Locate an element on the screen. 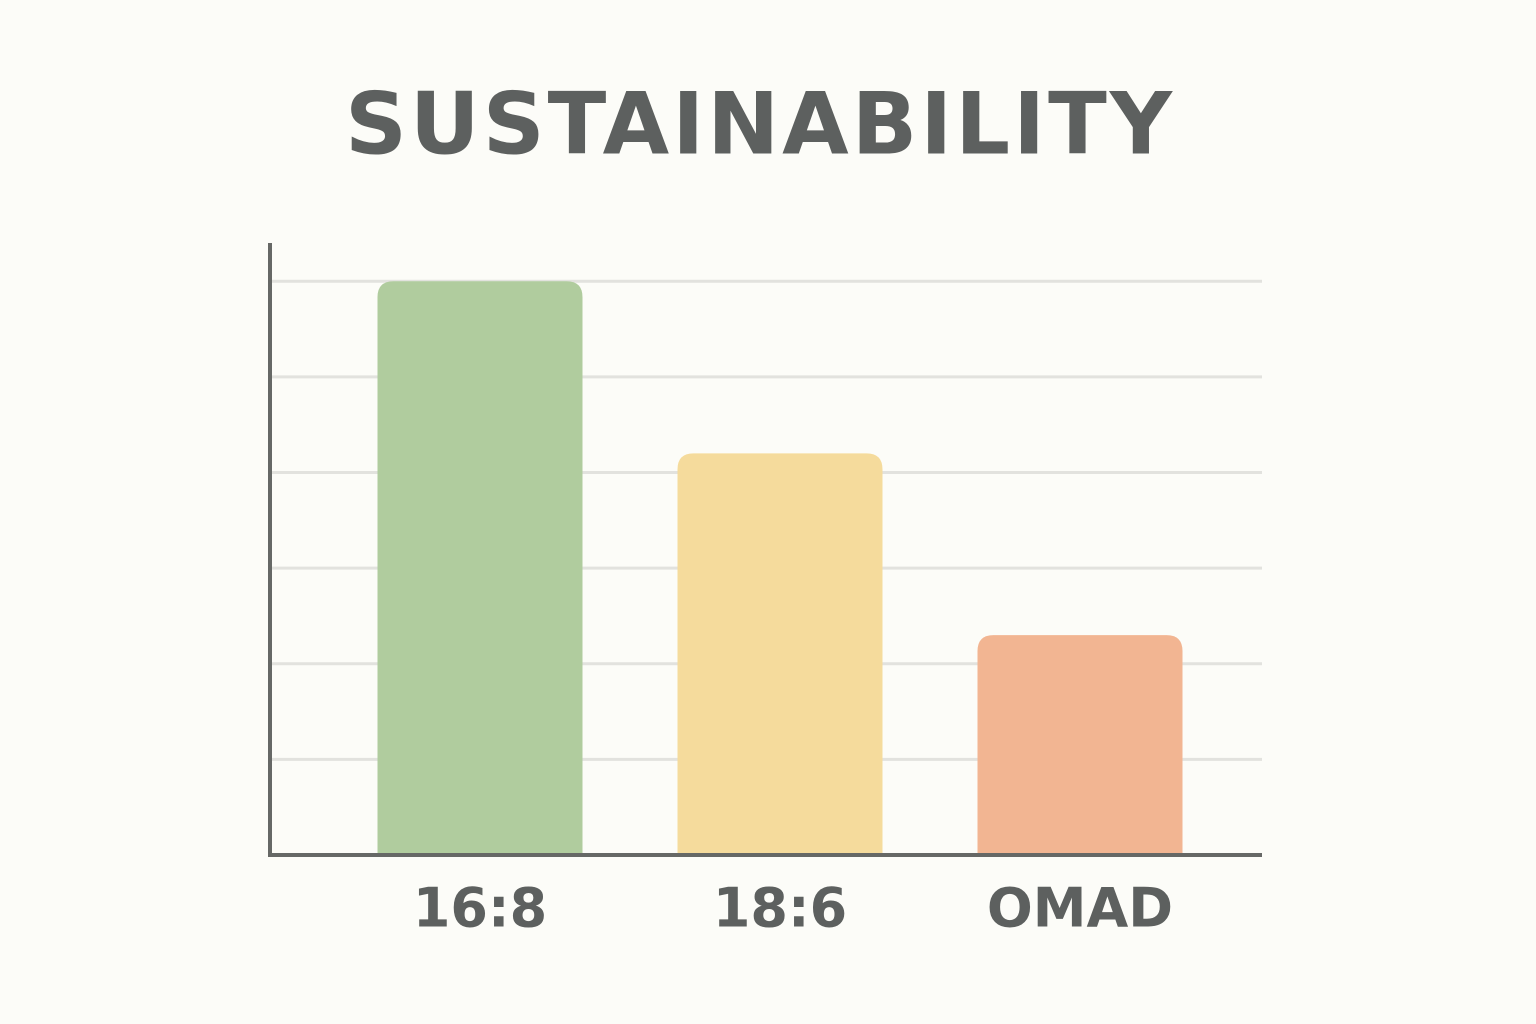  chart-title: SUSTAINABILITY is located at coordinates (760, 124).